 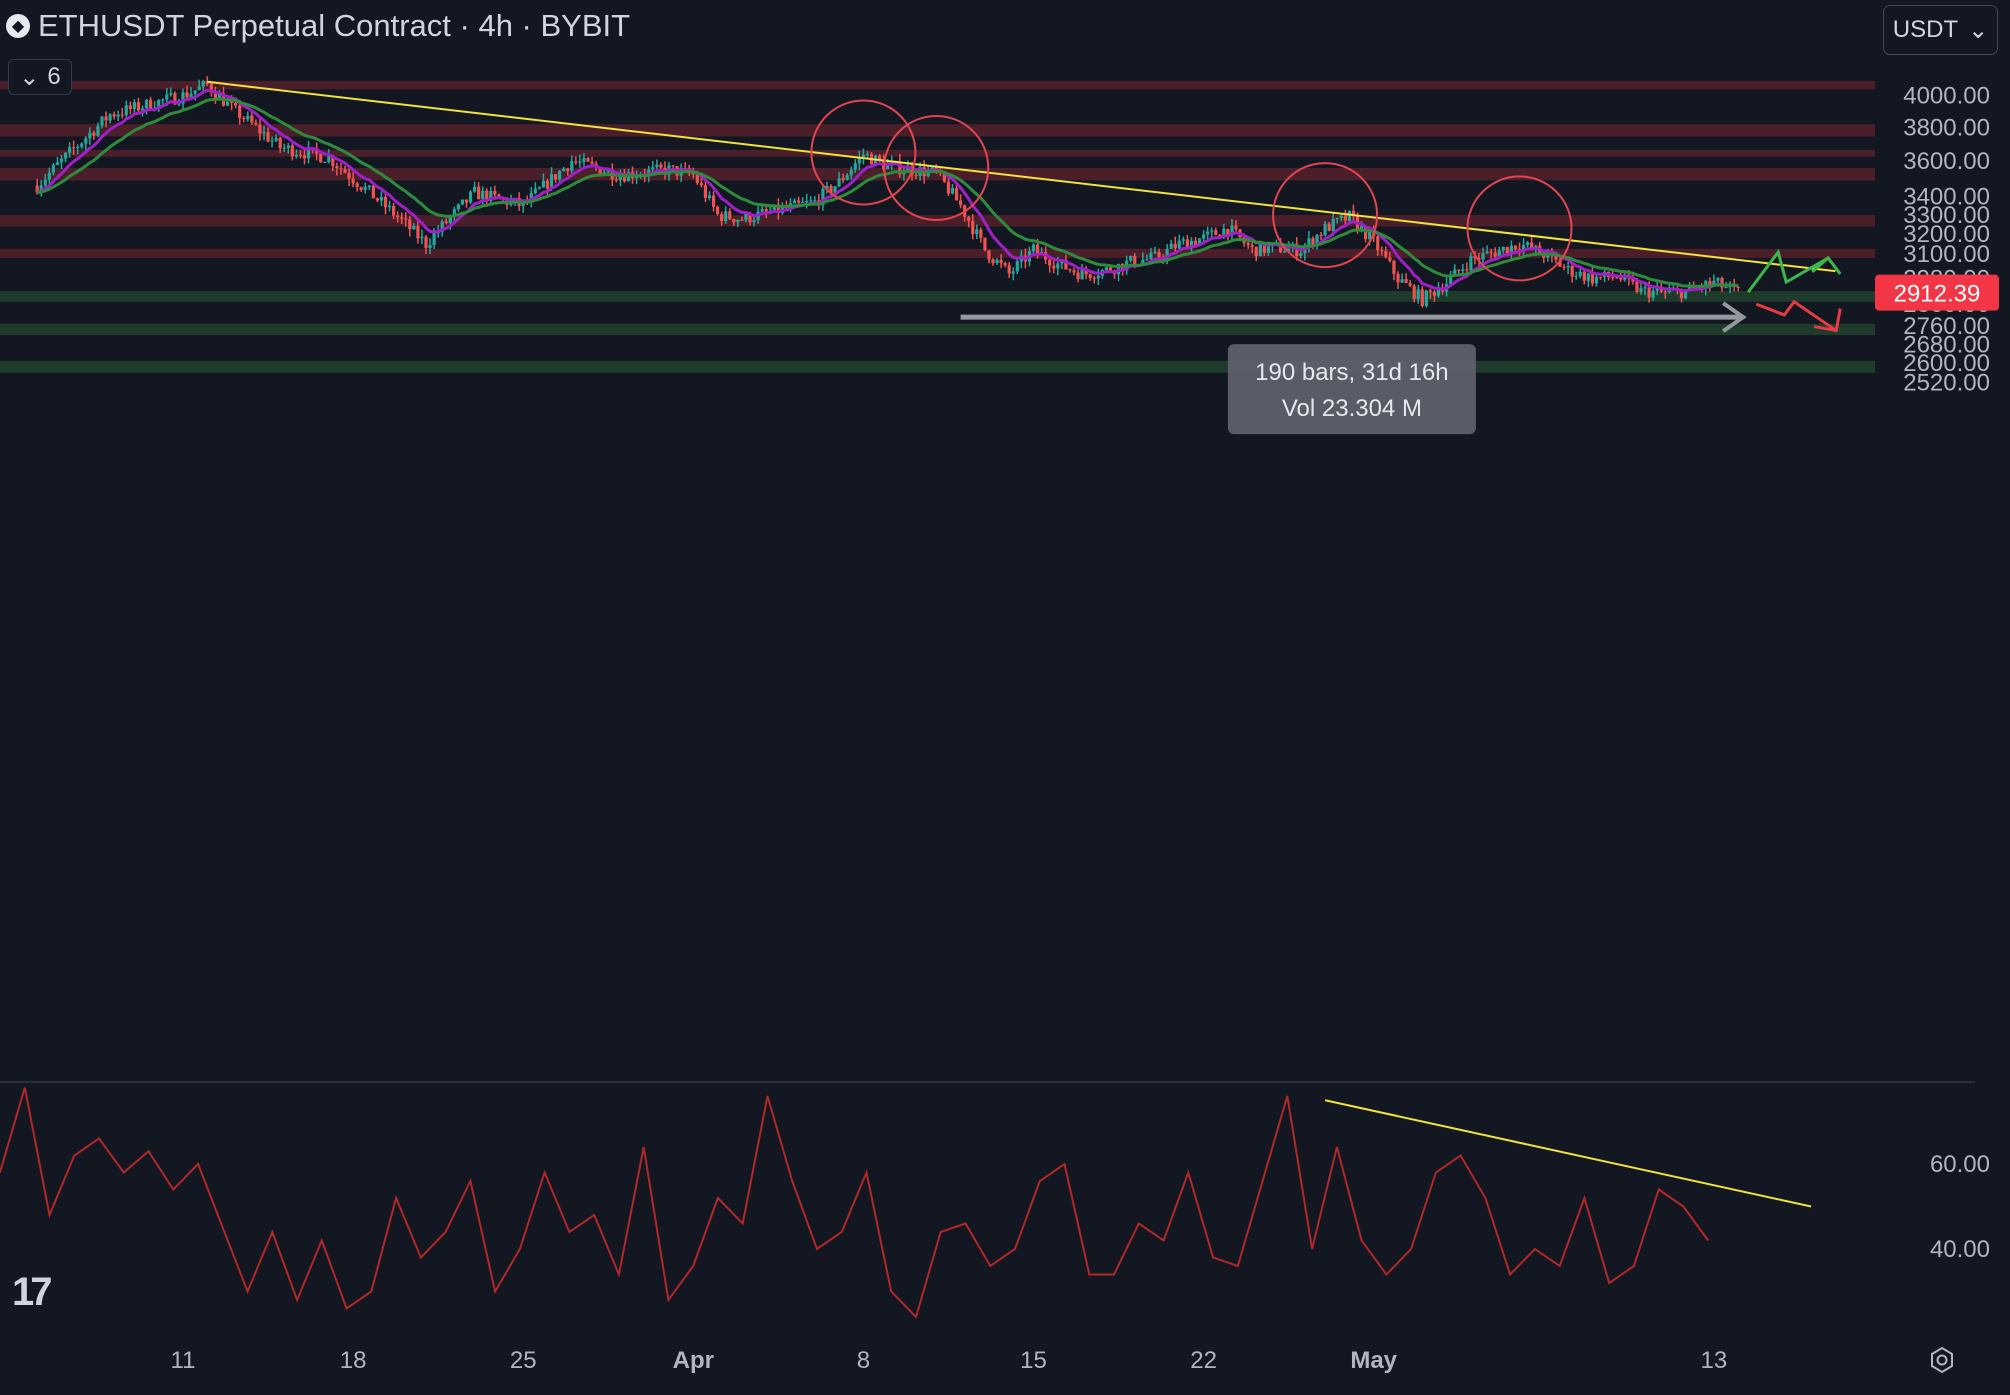 What do you see at coordinates (887, 192) in the screenshot?
I see `candlestick-series` at bounding box center [887, 192].